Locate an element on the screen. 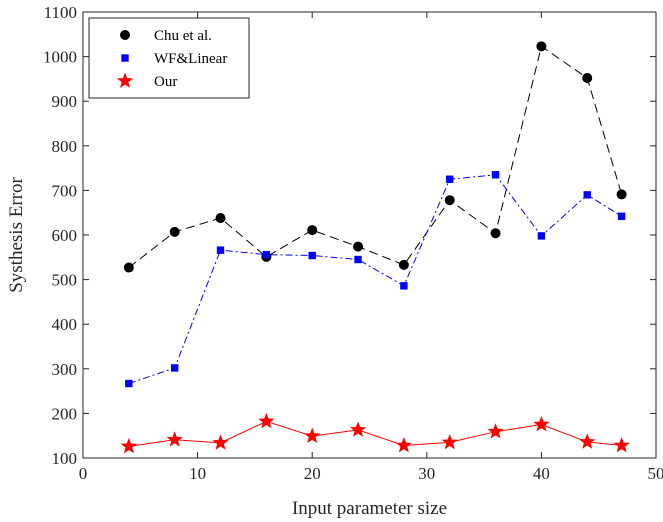  y-tick-label: 100 is located at coordinates (65, 458).